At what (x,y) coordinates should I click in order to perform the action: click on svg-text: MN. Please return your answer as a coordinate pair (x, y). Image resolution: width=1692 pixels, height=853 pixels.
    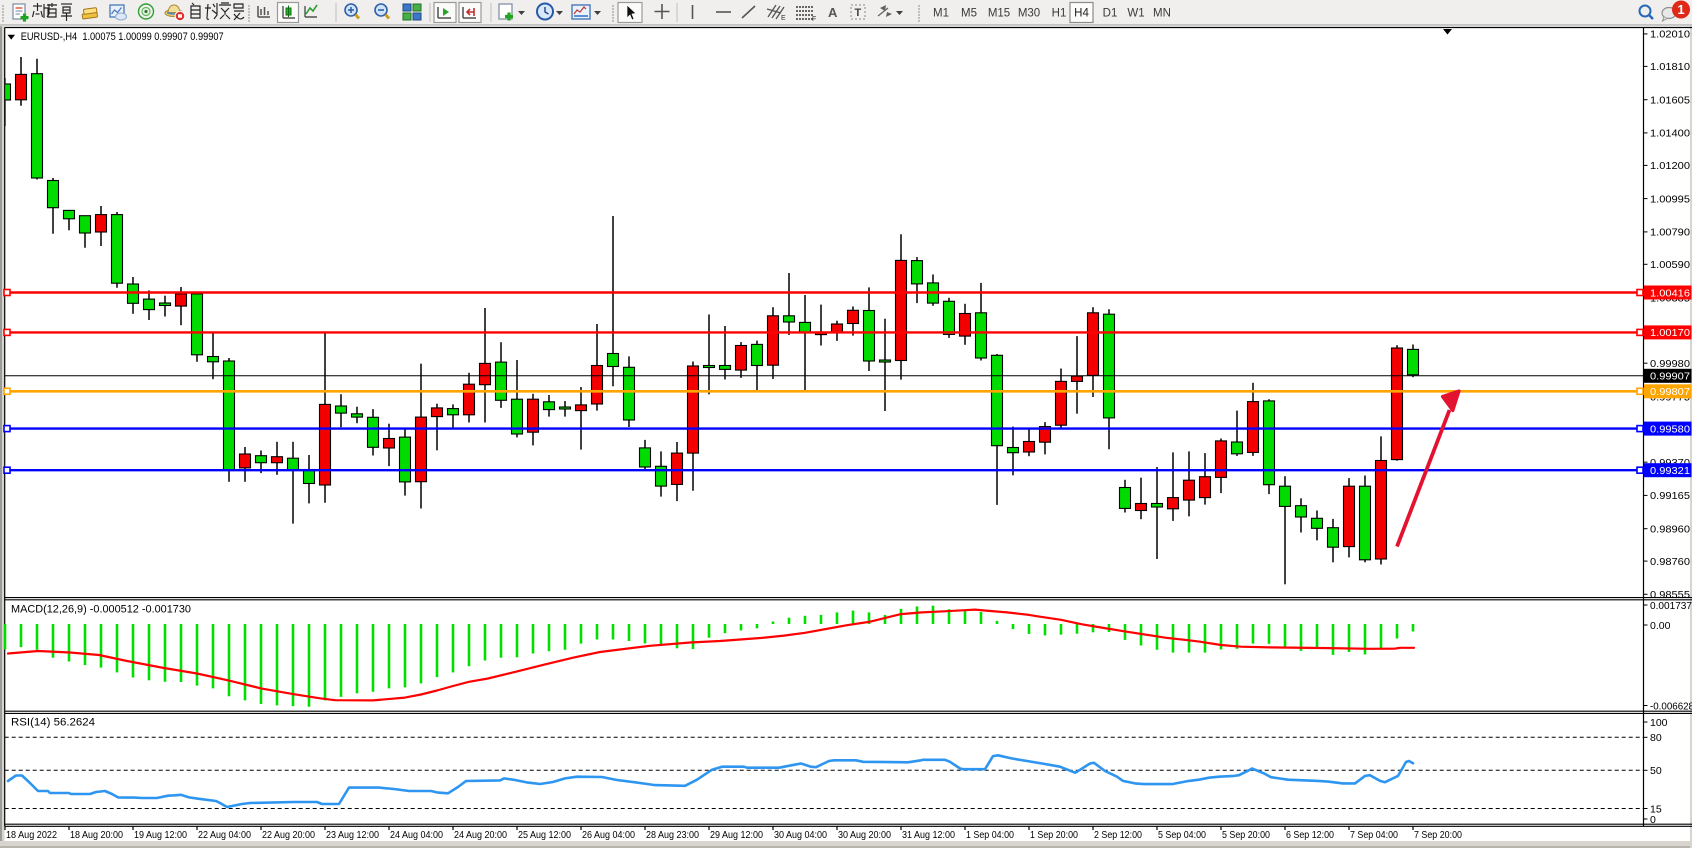
    Looking at the image, I should click on (1162, 14).